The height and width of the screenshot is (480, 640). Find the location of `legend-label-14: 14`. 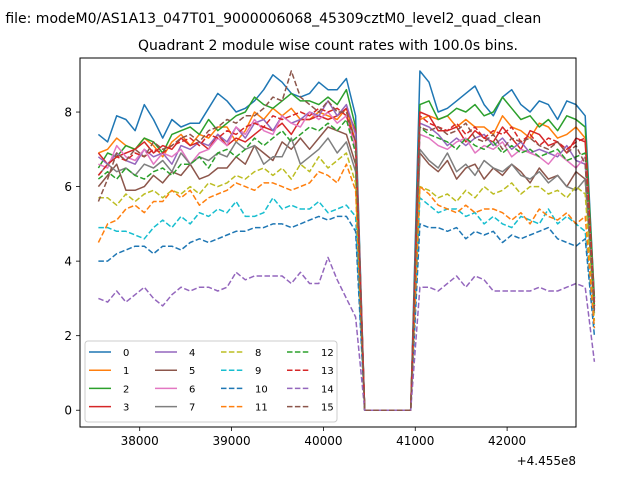

legend-label-14: 14 is located at coordinates (327, 389).